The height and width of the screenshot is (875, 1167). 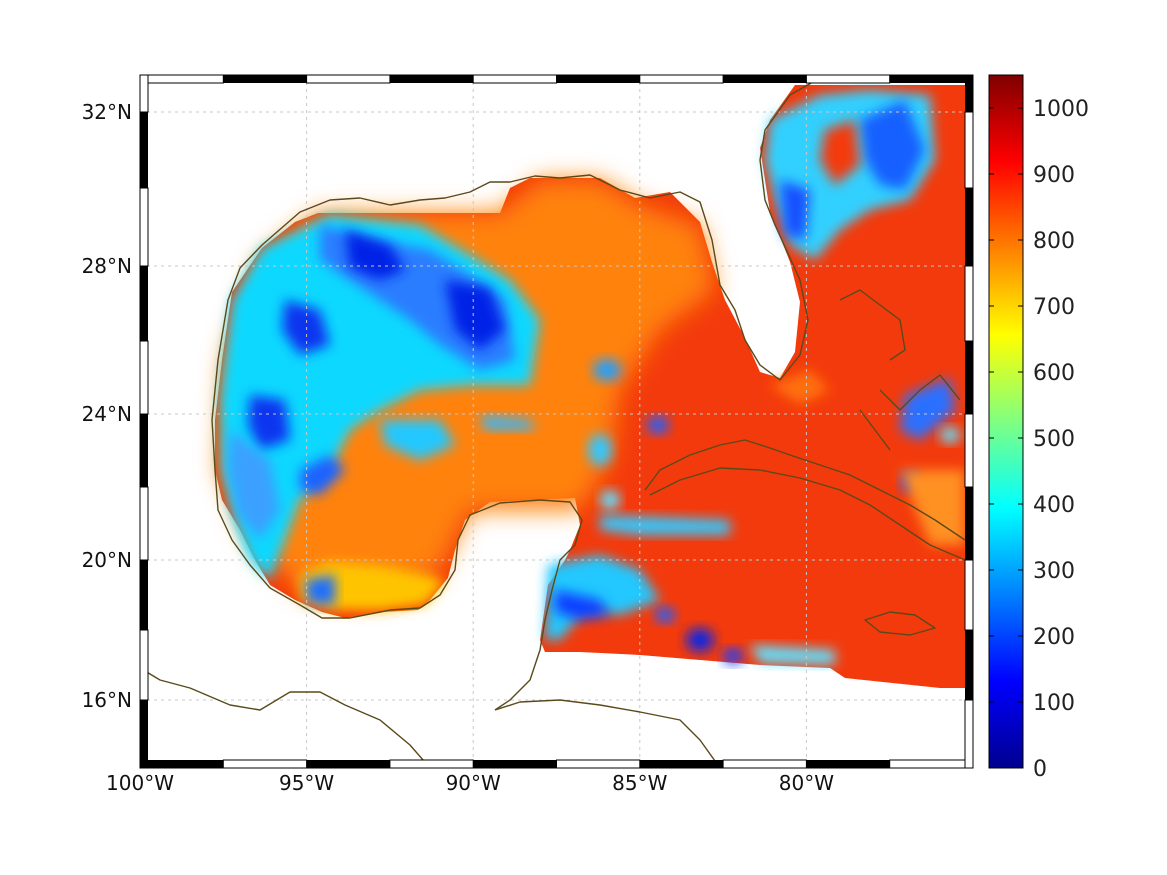 What do you see at coordinates (1054, 571) in the screenshot?
I see `colorbar-tick-label: 300` at bounding box center [1054, 571].